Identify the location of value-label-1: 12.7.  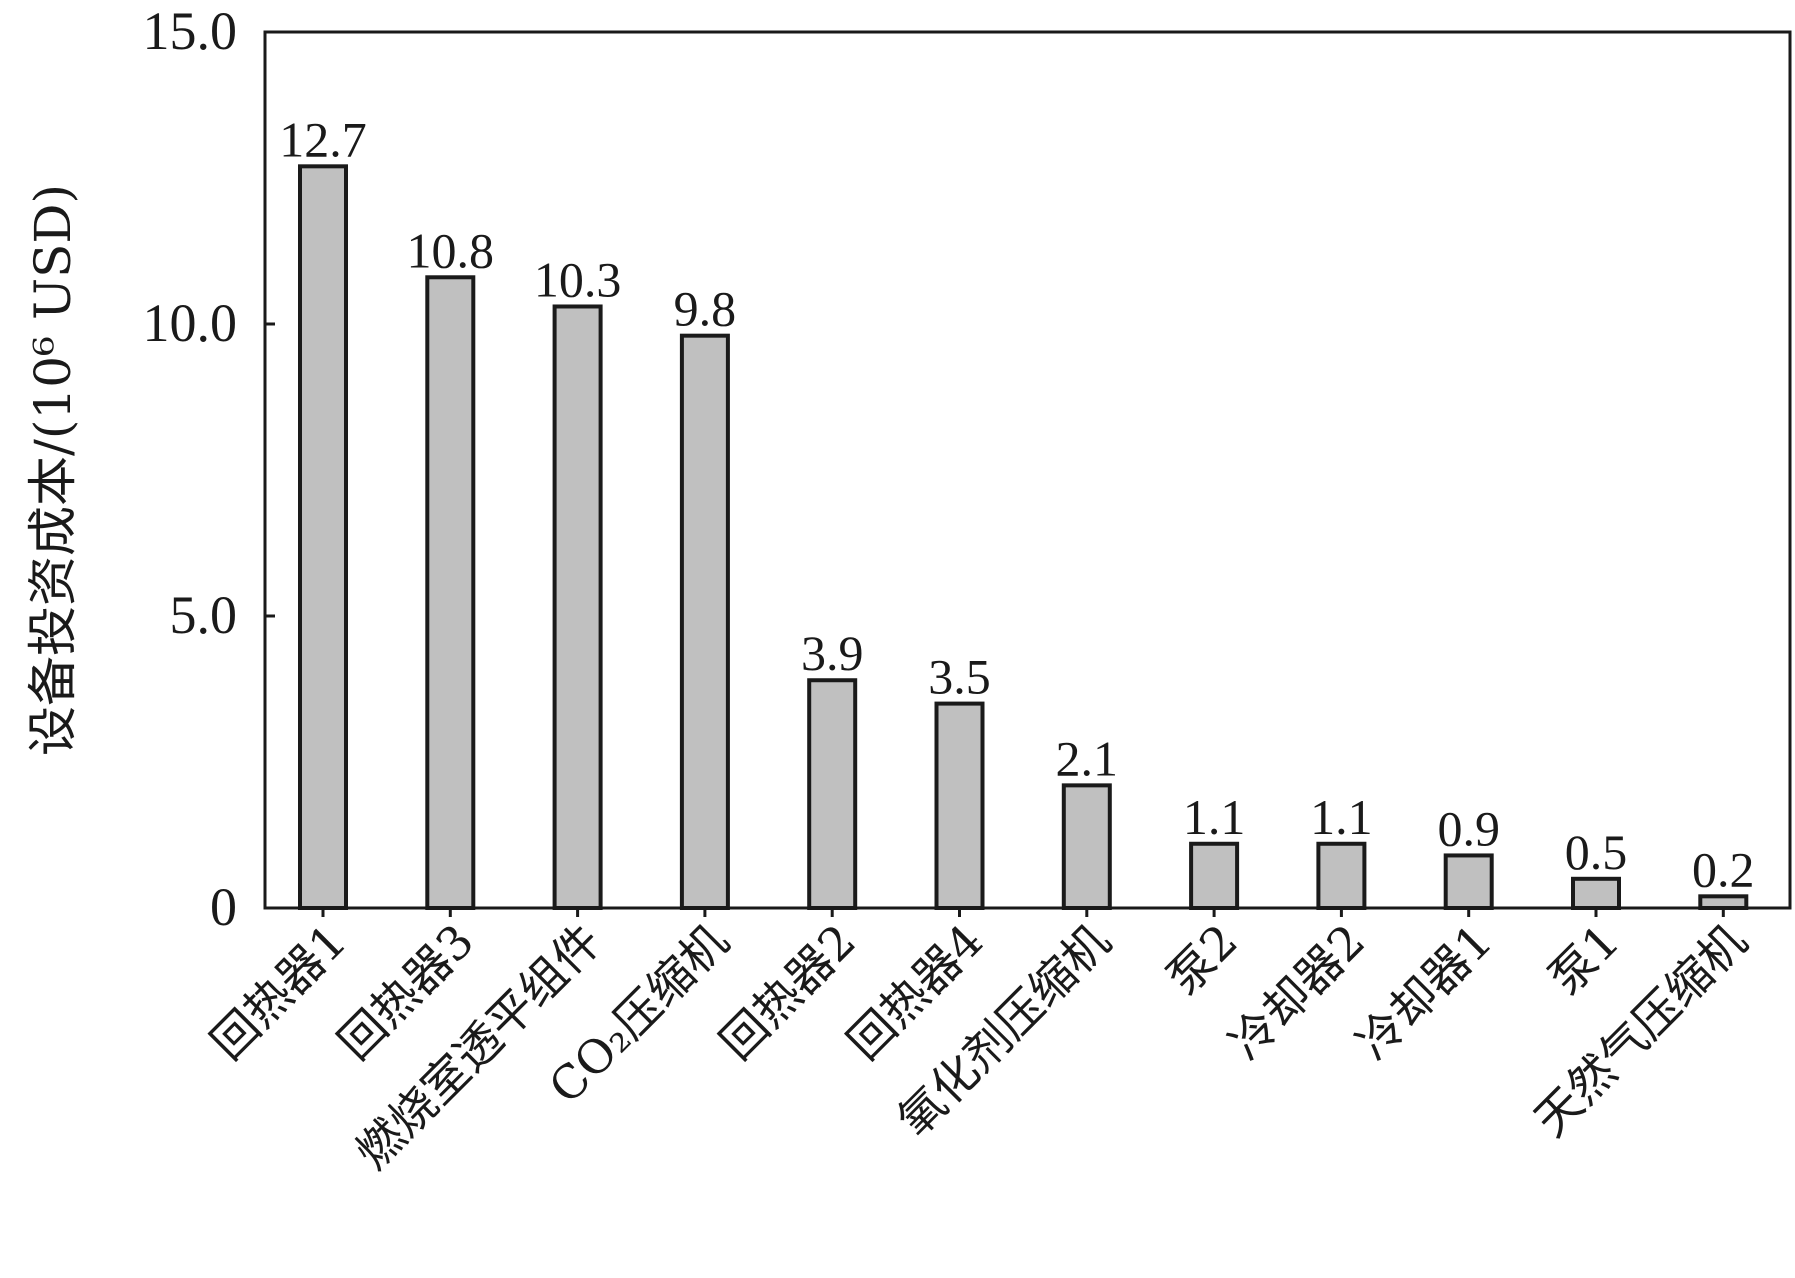
(323, 139).